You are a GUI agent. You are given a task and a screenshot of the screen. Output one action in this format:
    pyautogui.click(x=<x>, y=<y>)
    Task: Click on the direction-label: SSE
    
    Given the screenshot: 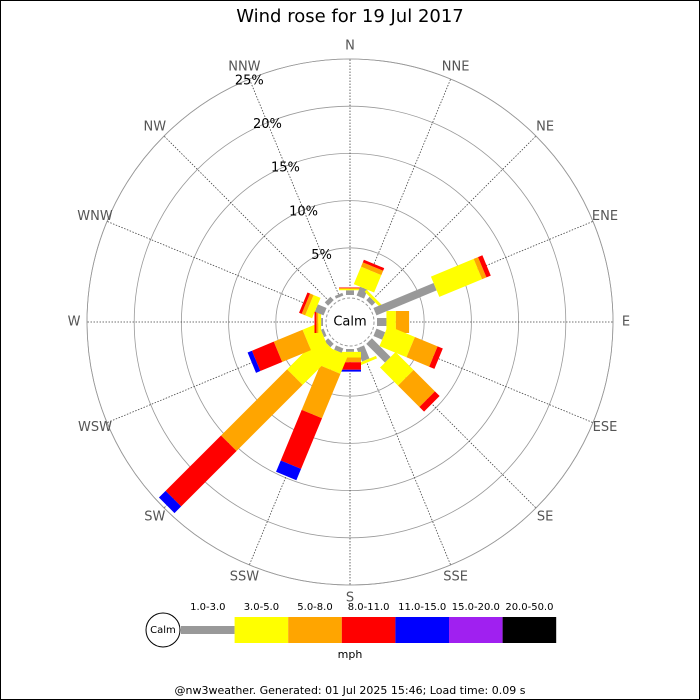 What is the action you would take?
    pyautogui.click(x=455, y=576)
    